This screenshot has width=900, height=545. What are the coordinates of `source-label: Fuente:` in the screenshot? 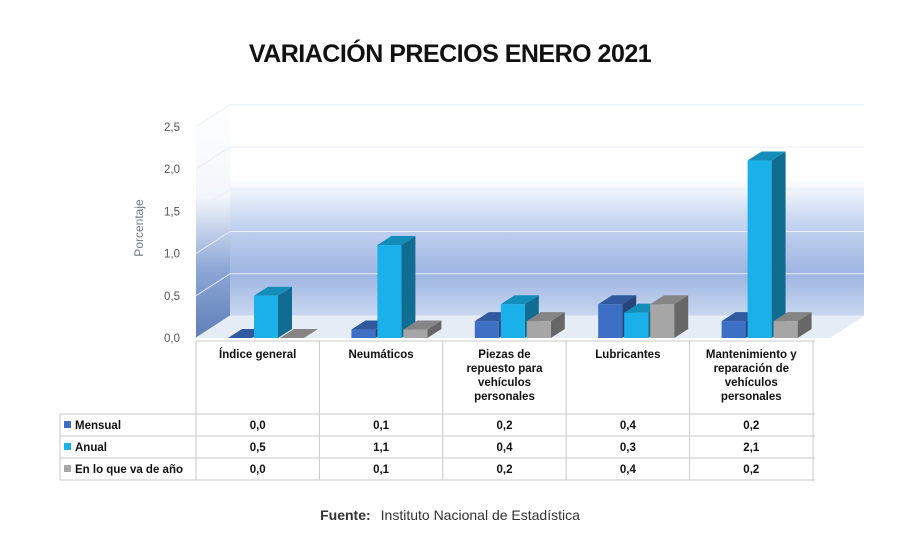 It's located at (345, 515).